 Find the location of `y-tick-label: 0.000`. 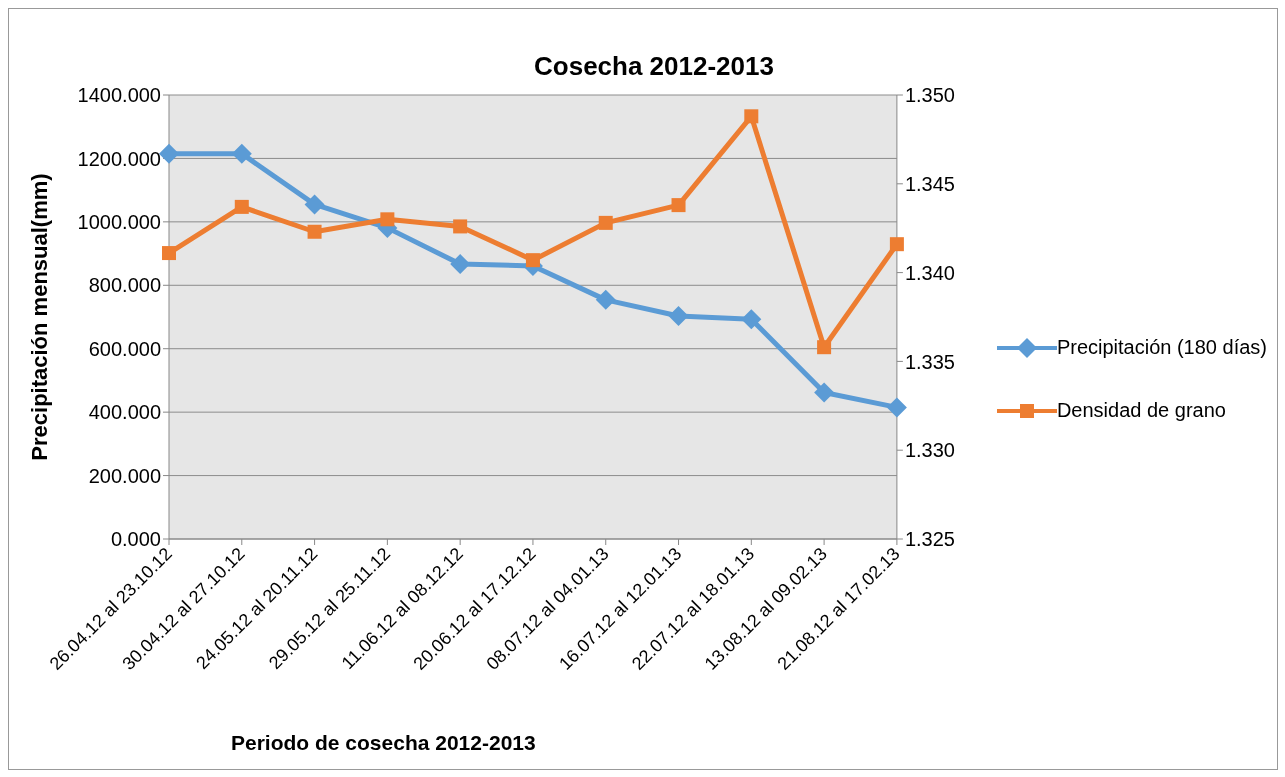

y-tick-label: 0.000 is located at coordinates (135, 539).